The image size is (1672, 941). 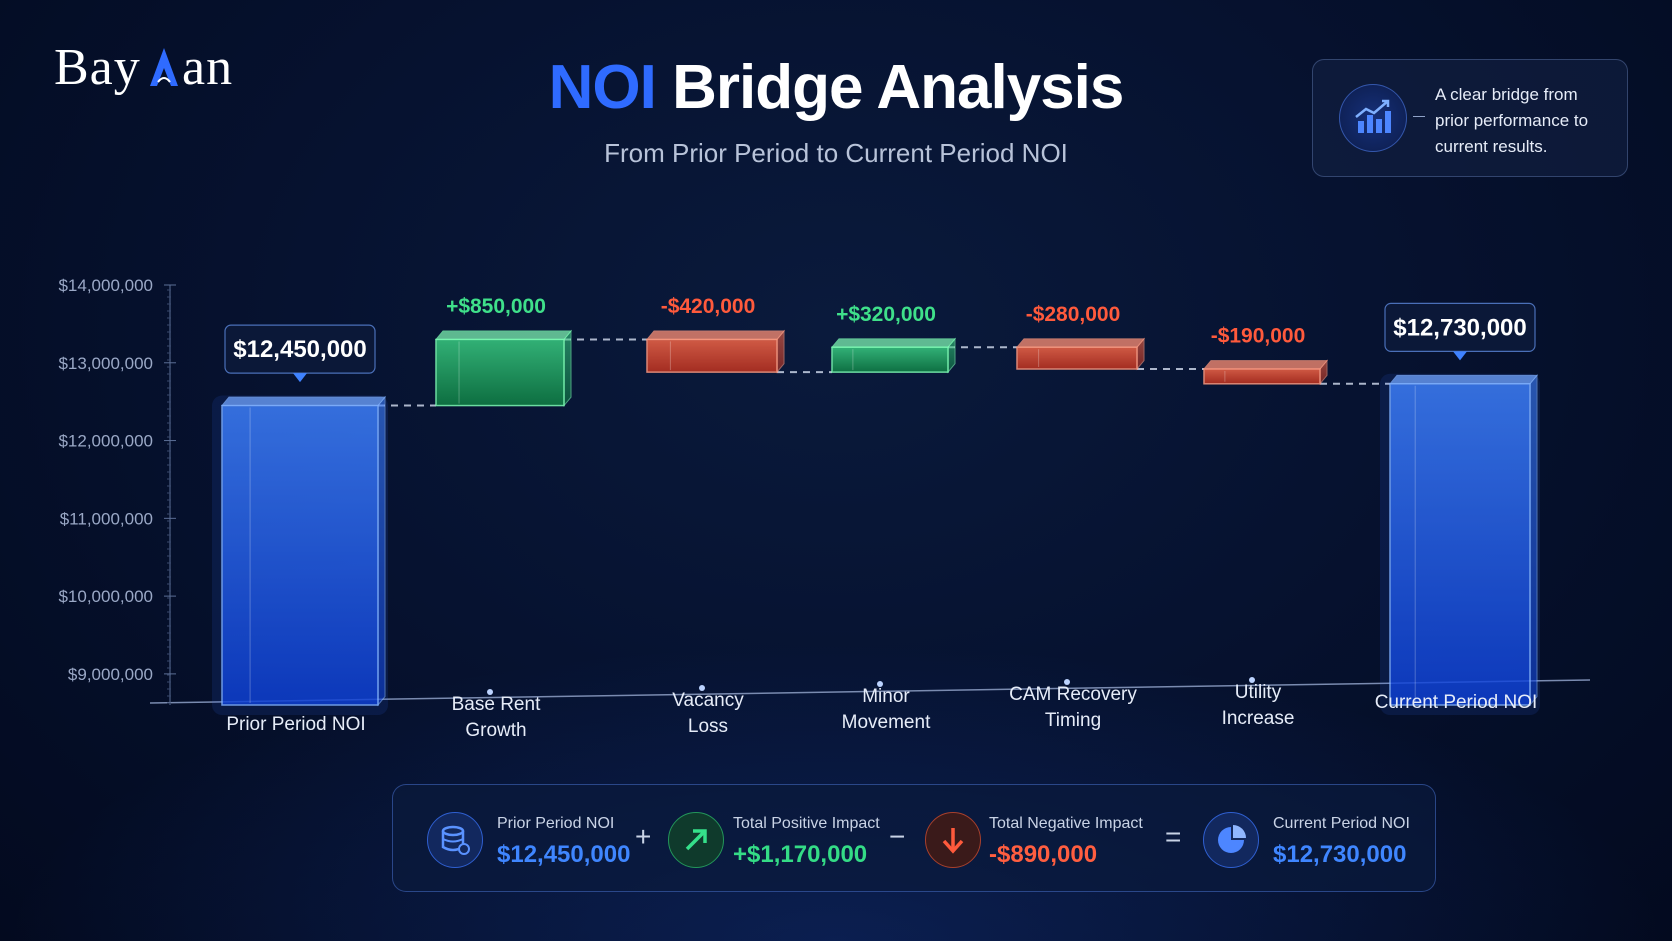 What do you see at coordinates (1419, 116) in the screenshot?
I see `info-connector` at bounding box center [1419, 116].